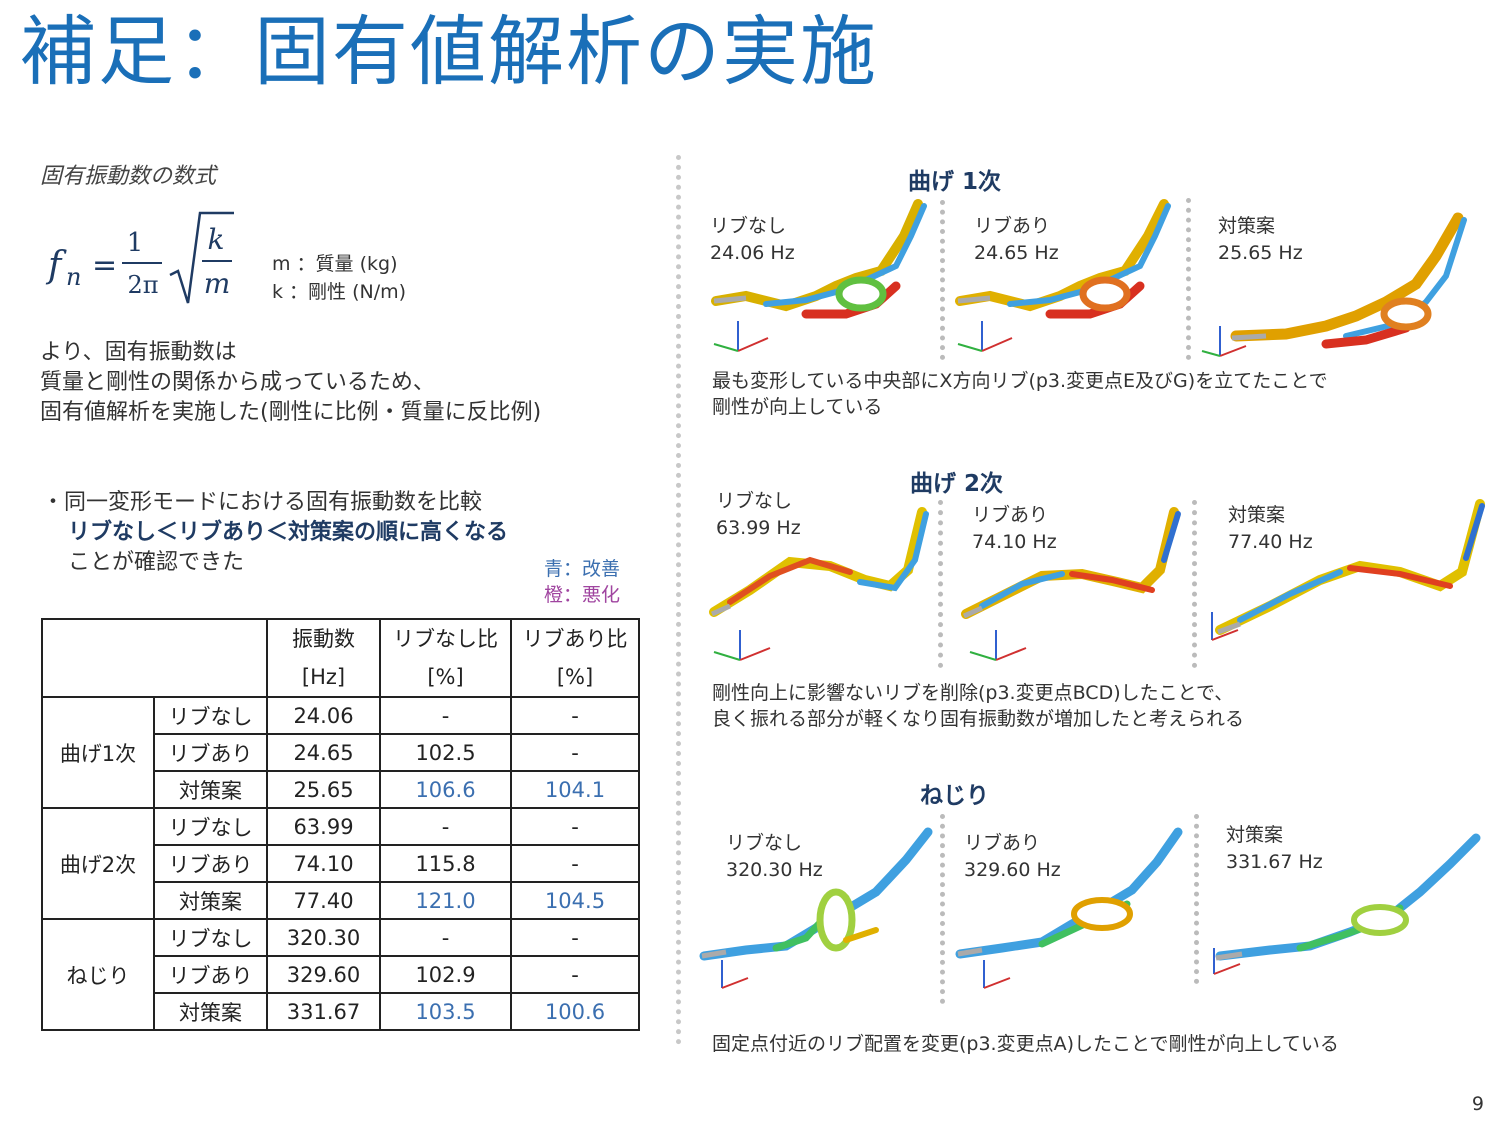  What do you see at coordinates (98, 752) in the screenshot?
I see `group-label: 曲げ1次` at bounding box center [98, 752].